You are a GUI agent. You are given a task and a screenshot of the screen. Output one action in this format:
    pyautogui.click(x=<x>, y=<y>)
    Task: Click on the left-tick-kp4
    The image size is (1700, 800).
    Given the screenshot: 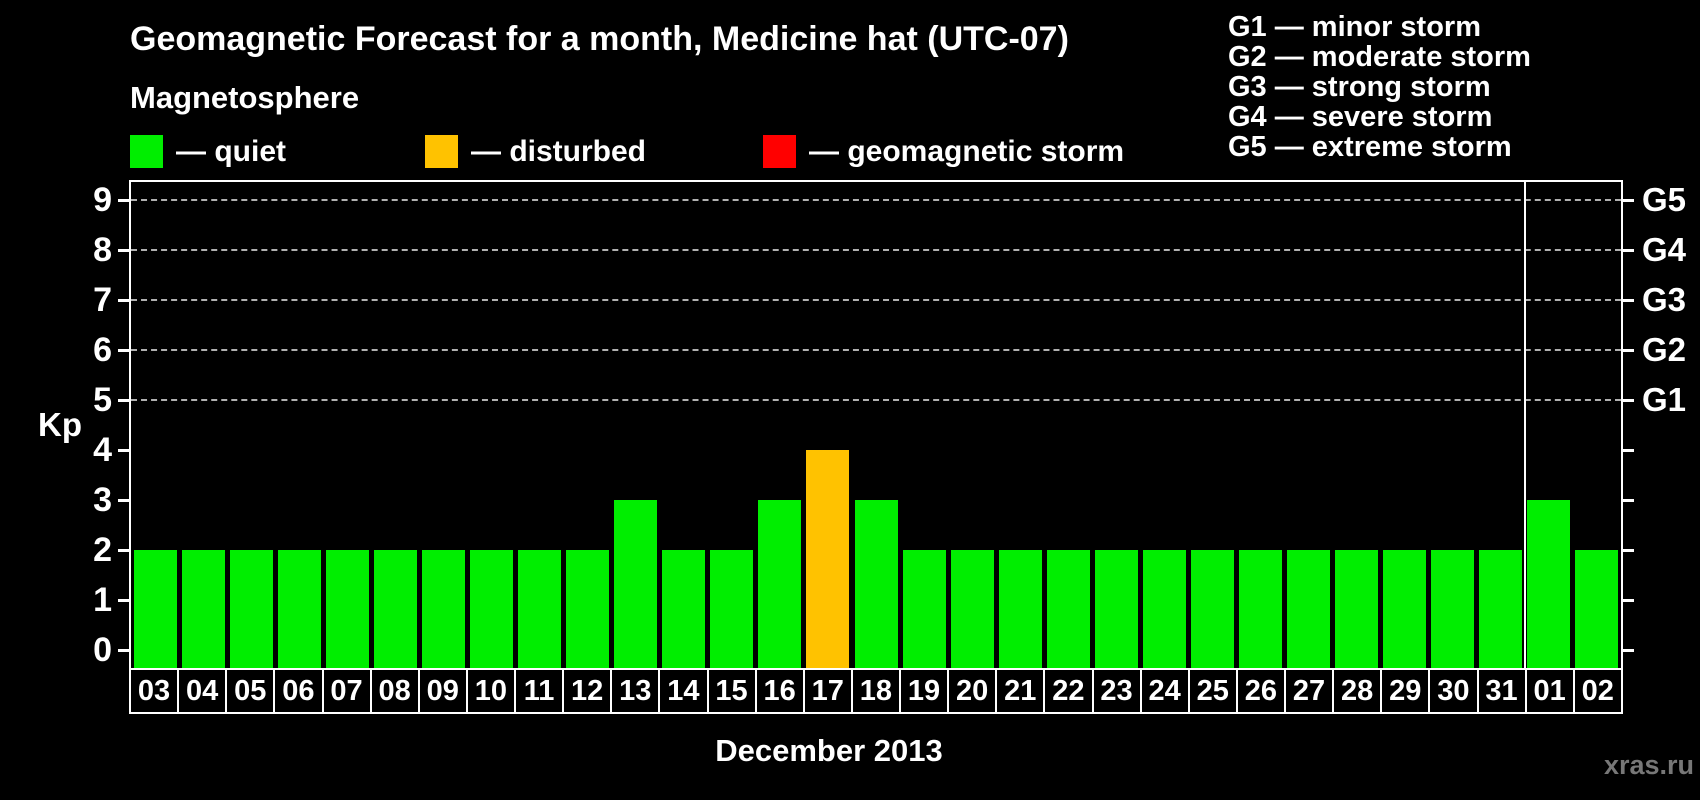 What is the action you would take?
    pyautogui.click(x=123, y=450)
    